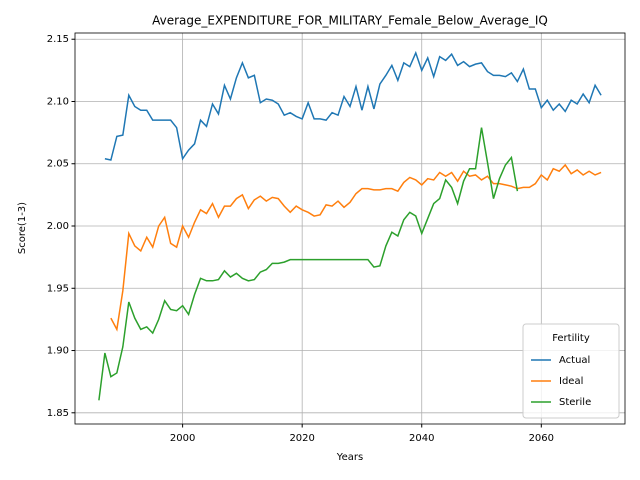 The width and height of the screenshot is (640, 480). What do you see at coordinates (58, 39) in the screenshot?
I see `y-tick-label: 2.15` at bounding box center [58, 39].